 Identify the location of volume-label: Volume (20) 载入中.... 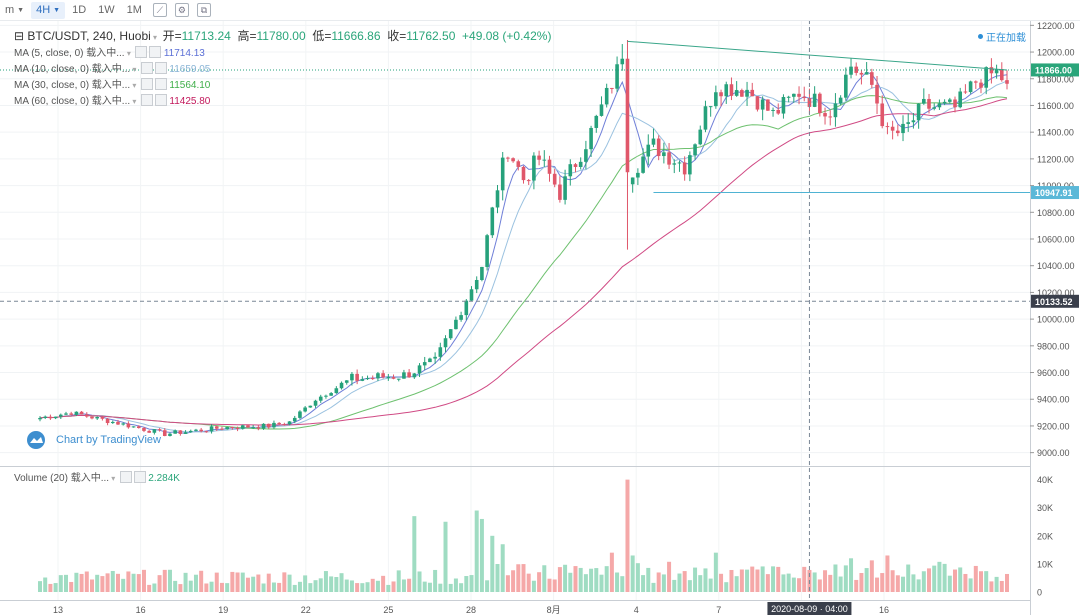
(62, 478).